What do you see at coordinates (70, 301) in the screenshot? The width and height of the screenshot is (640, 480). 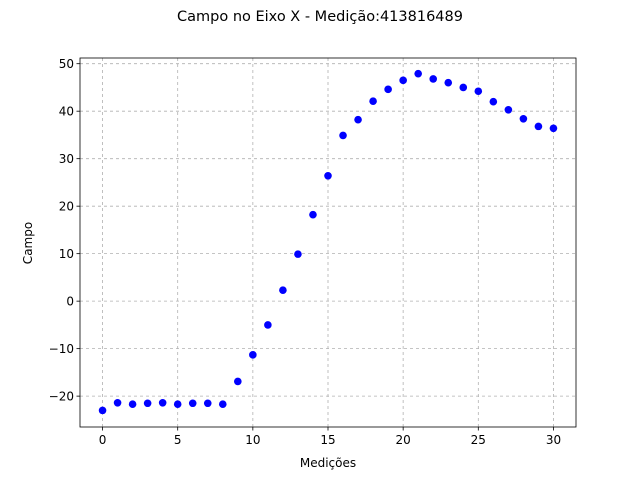 I see `y-tick-label: 0` at bounding box center [70, 301].